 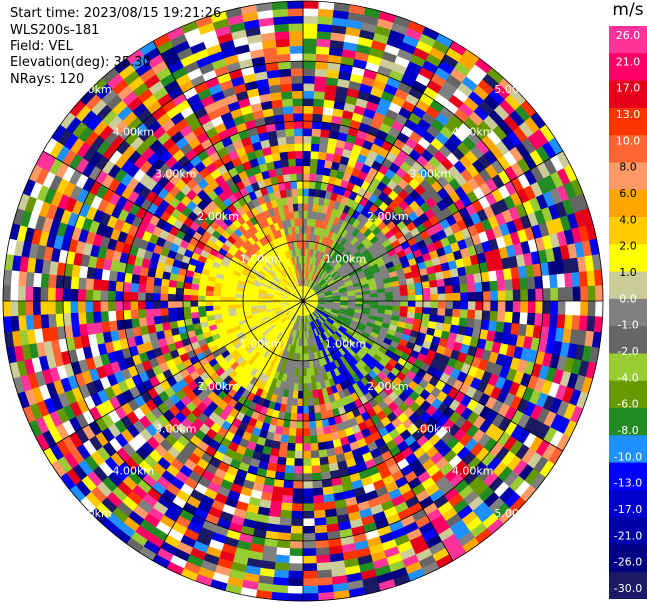 What do you see at coordinates (628, 114) in the screenshot?
I see `colorbar-tick-label: 13.0` at bounding box center [628, 114].